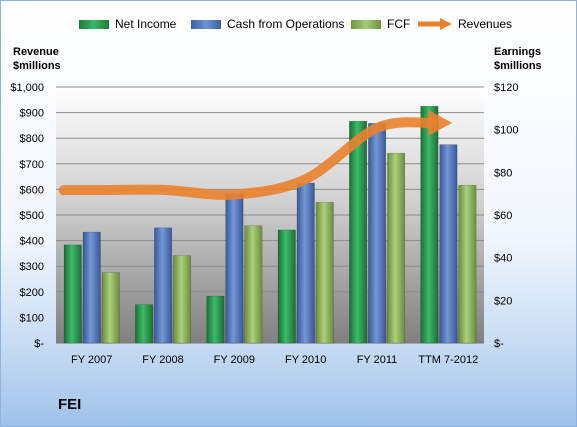 This screenshot has height=427, width=577. Describe the element at coordinates (506, 88) in the screenshot. I see `right-tick-label: $120` at that location.